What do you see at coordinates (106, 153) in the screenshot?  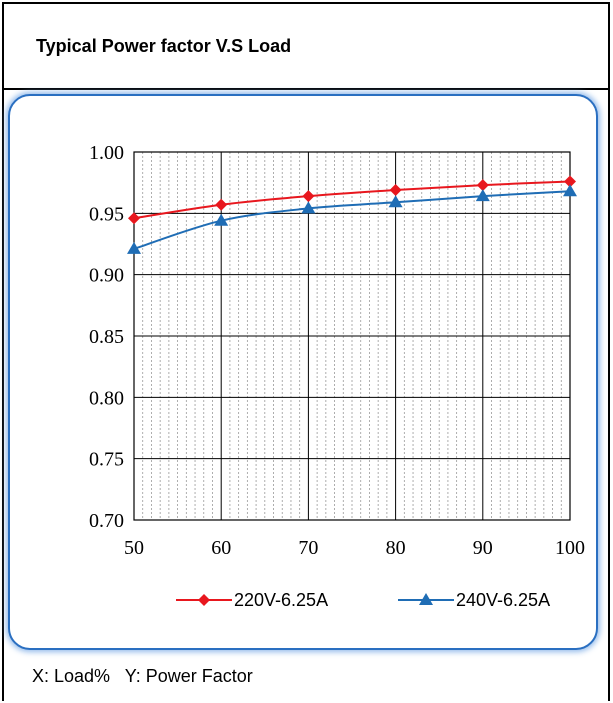 I see `y-tick-label: 1.00` at bounding box center [106, 153].